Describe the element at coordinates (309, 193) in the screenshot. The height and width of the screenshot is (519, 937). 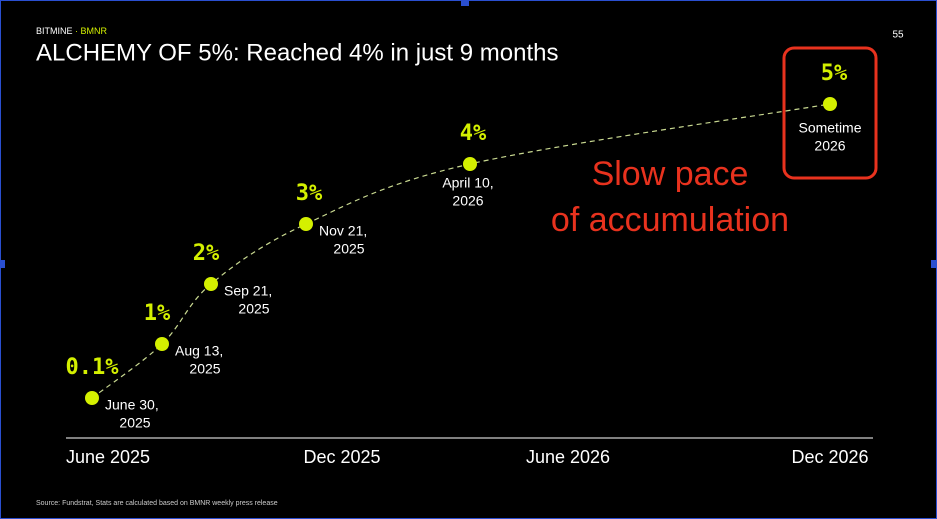
I see `value-label: 3%` at that location.